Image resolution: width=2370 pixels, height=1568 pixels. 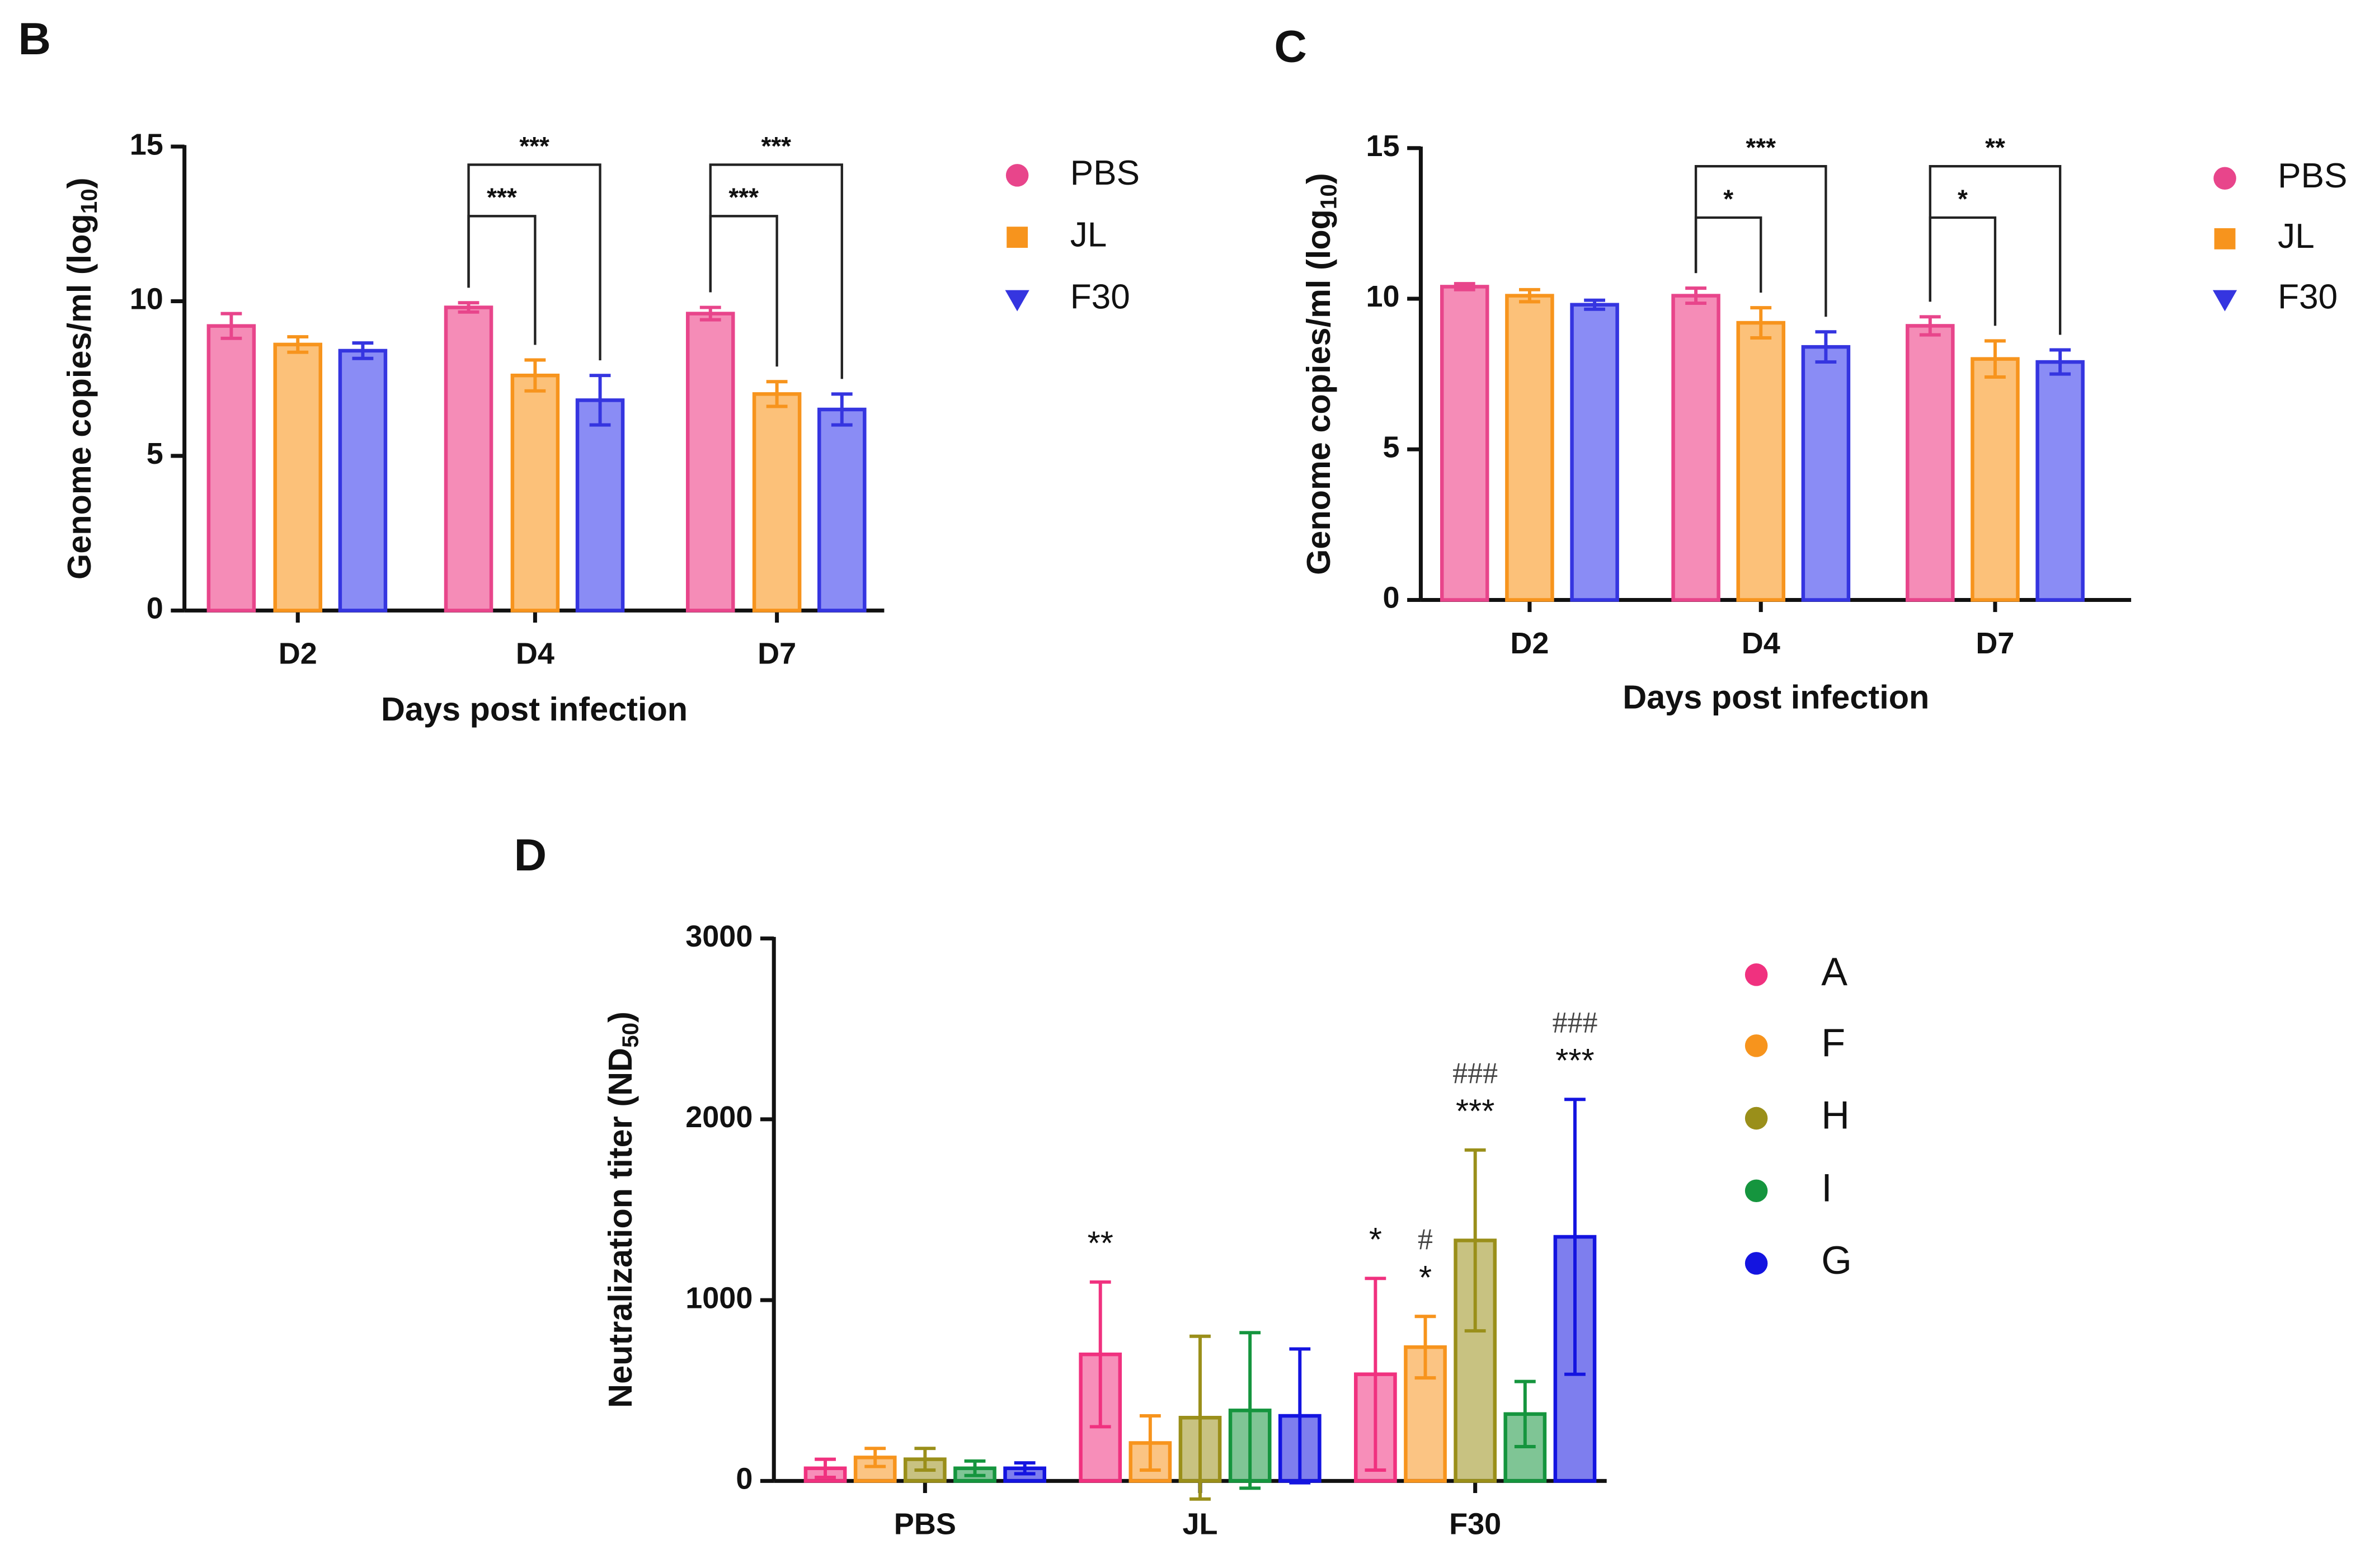 What do you see at coordinates (147, 299) in the screenshot?
I see `y-tick-label: 10` at bounding box center [147, 299].